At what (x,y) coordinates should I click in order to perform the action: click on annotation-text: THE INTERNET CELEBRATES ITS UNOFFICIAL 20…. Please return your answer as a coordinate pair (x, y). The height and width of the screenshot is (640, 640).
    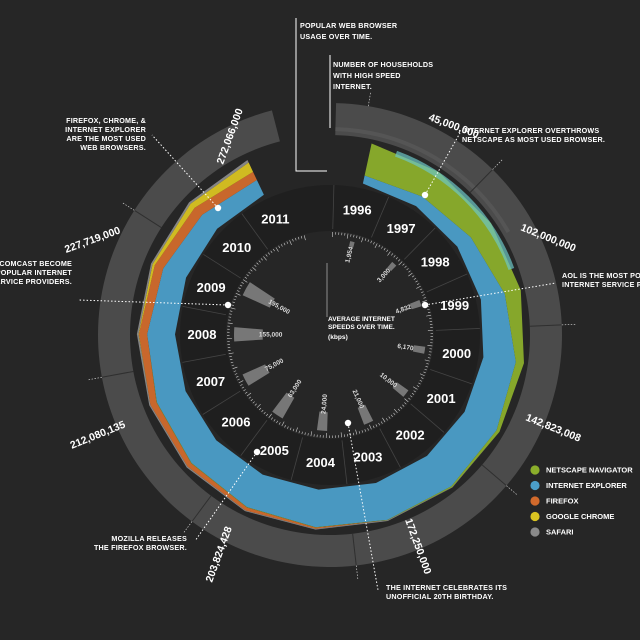
    Looking at the image, I should click on (446, 592).